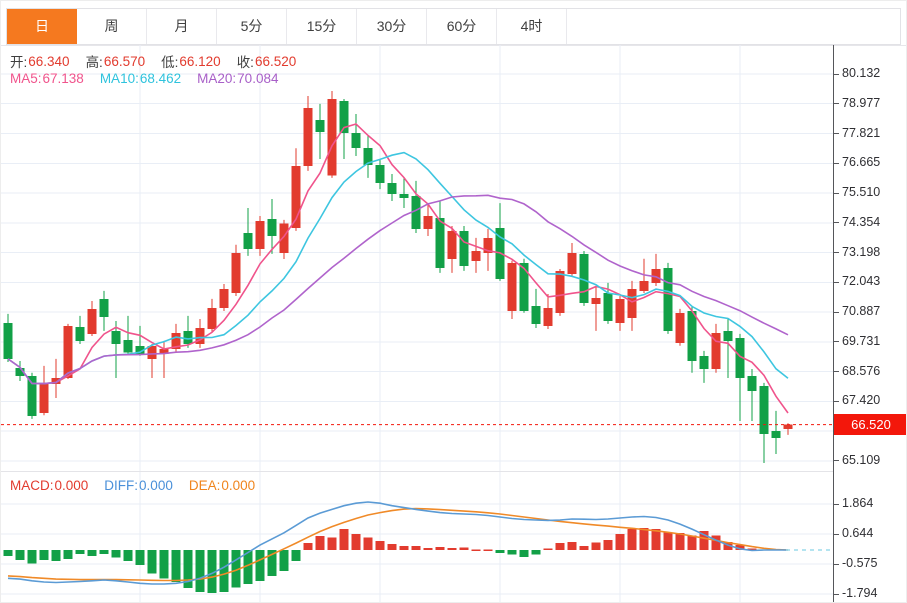 This screenshot has width=907, height=603. I want to click on high-label: 高:, so click(94, 62).